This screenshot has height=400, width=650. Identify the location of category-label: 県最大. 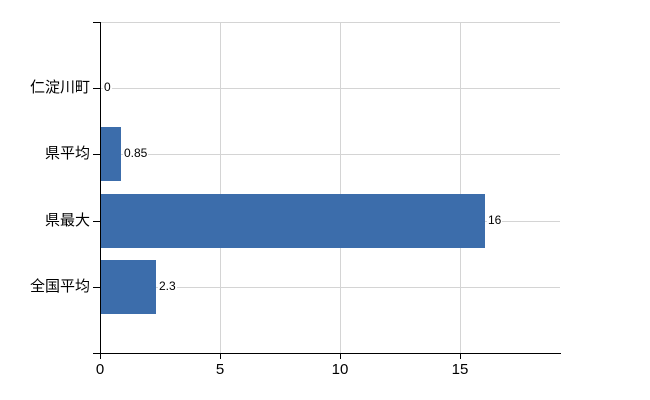
(67, 220).